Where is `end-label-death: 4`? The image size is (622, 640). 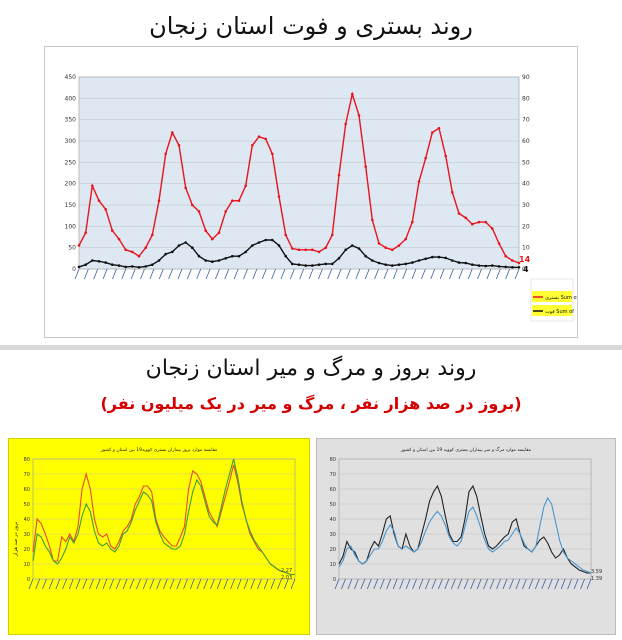
end-label-death: 4 is located at coordinates (526, 269).